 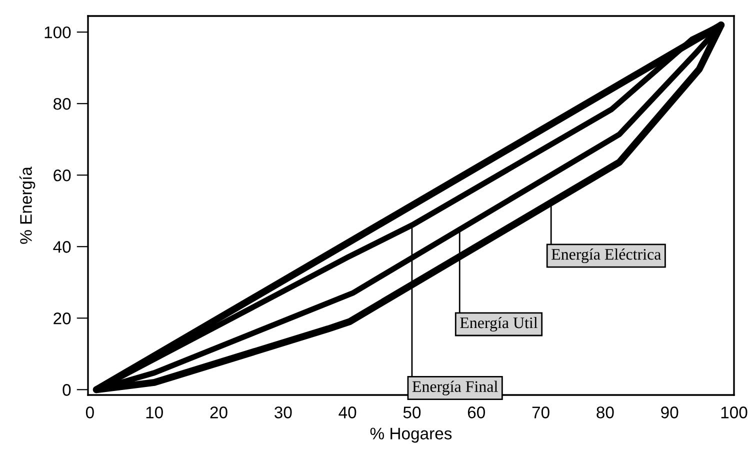 What do you see at coordinates (57, 32) in the screenshot?
I see `y-tick-label: 100` at bounding box center [57, 32].